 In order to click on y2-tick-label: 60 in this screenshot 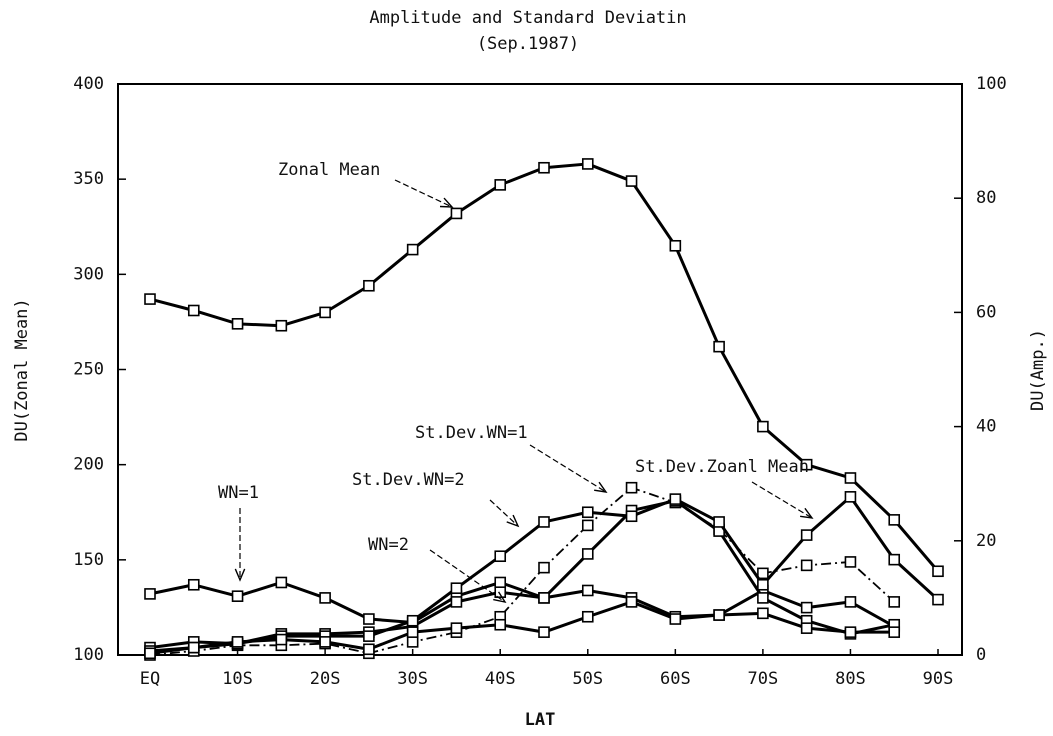, I will do `click(986, 312)`.